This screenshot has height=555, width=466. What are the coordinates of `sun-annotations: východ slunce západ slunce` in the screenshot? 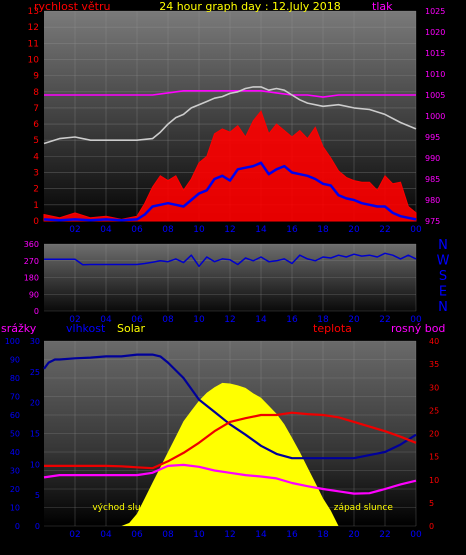 It's located at (242, 508).